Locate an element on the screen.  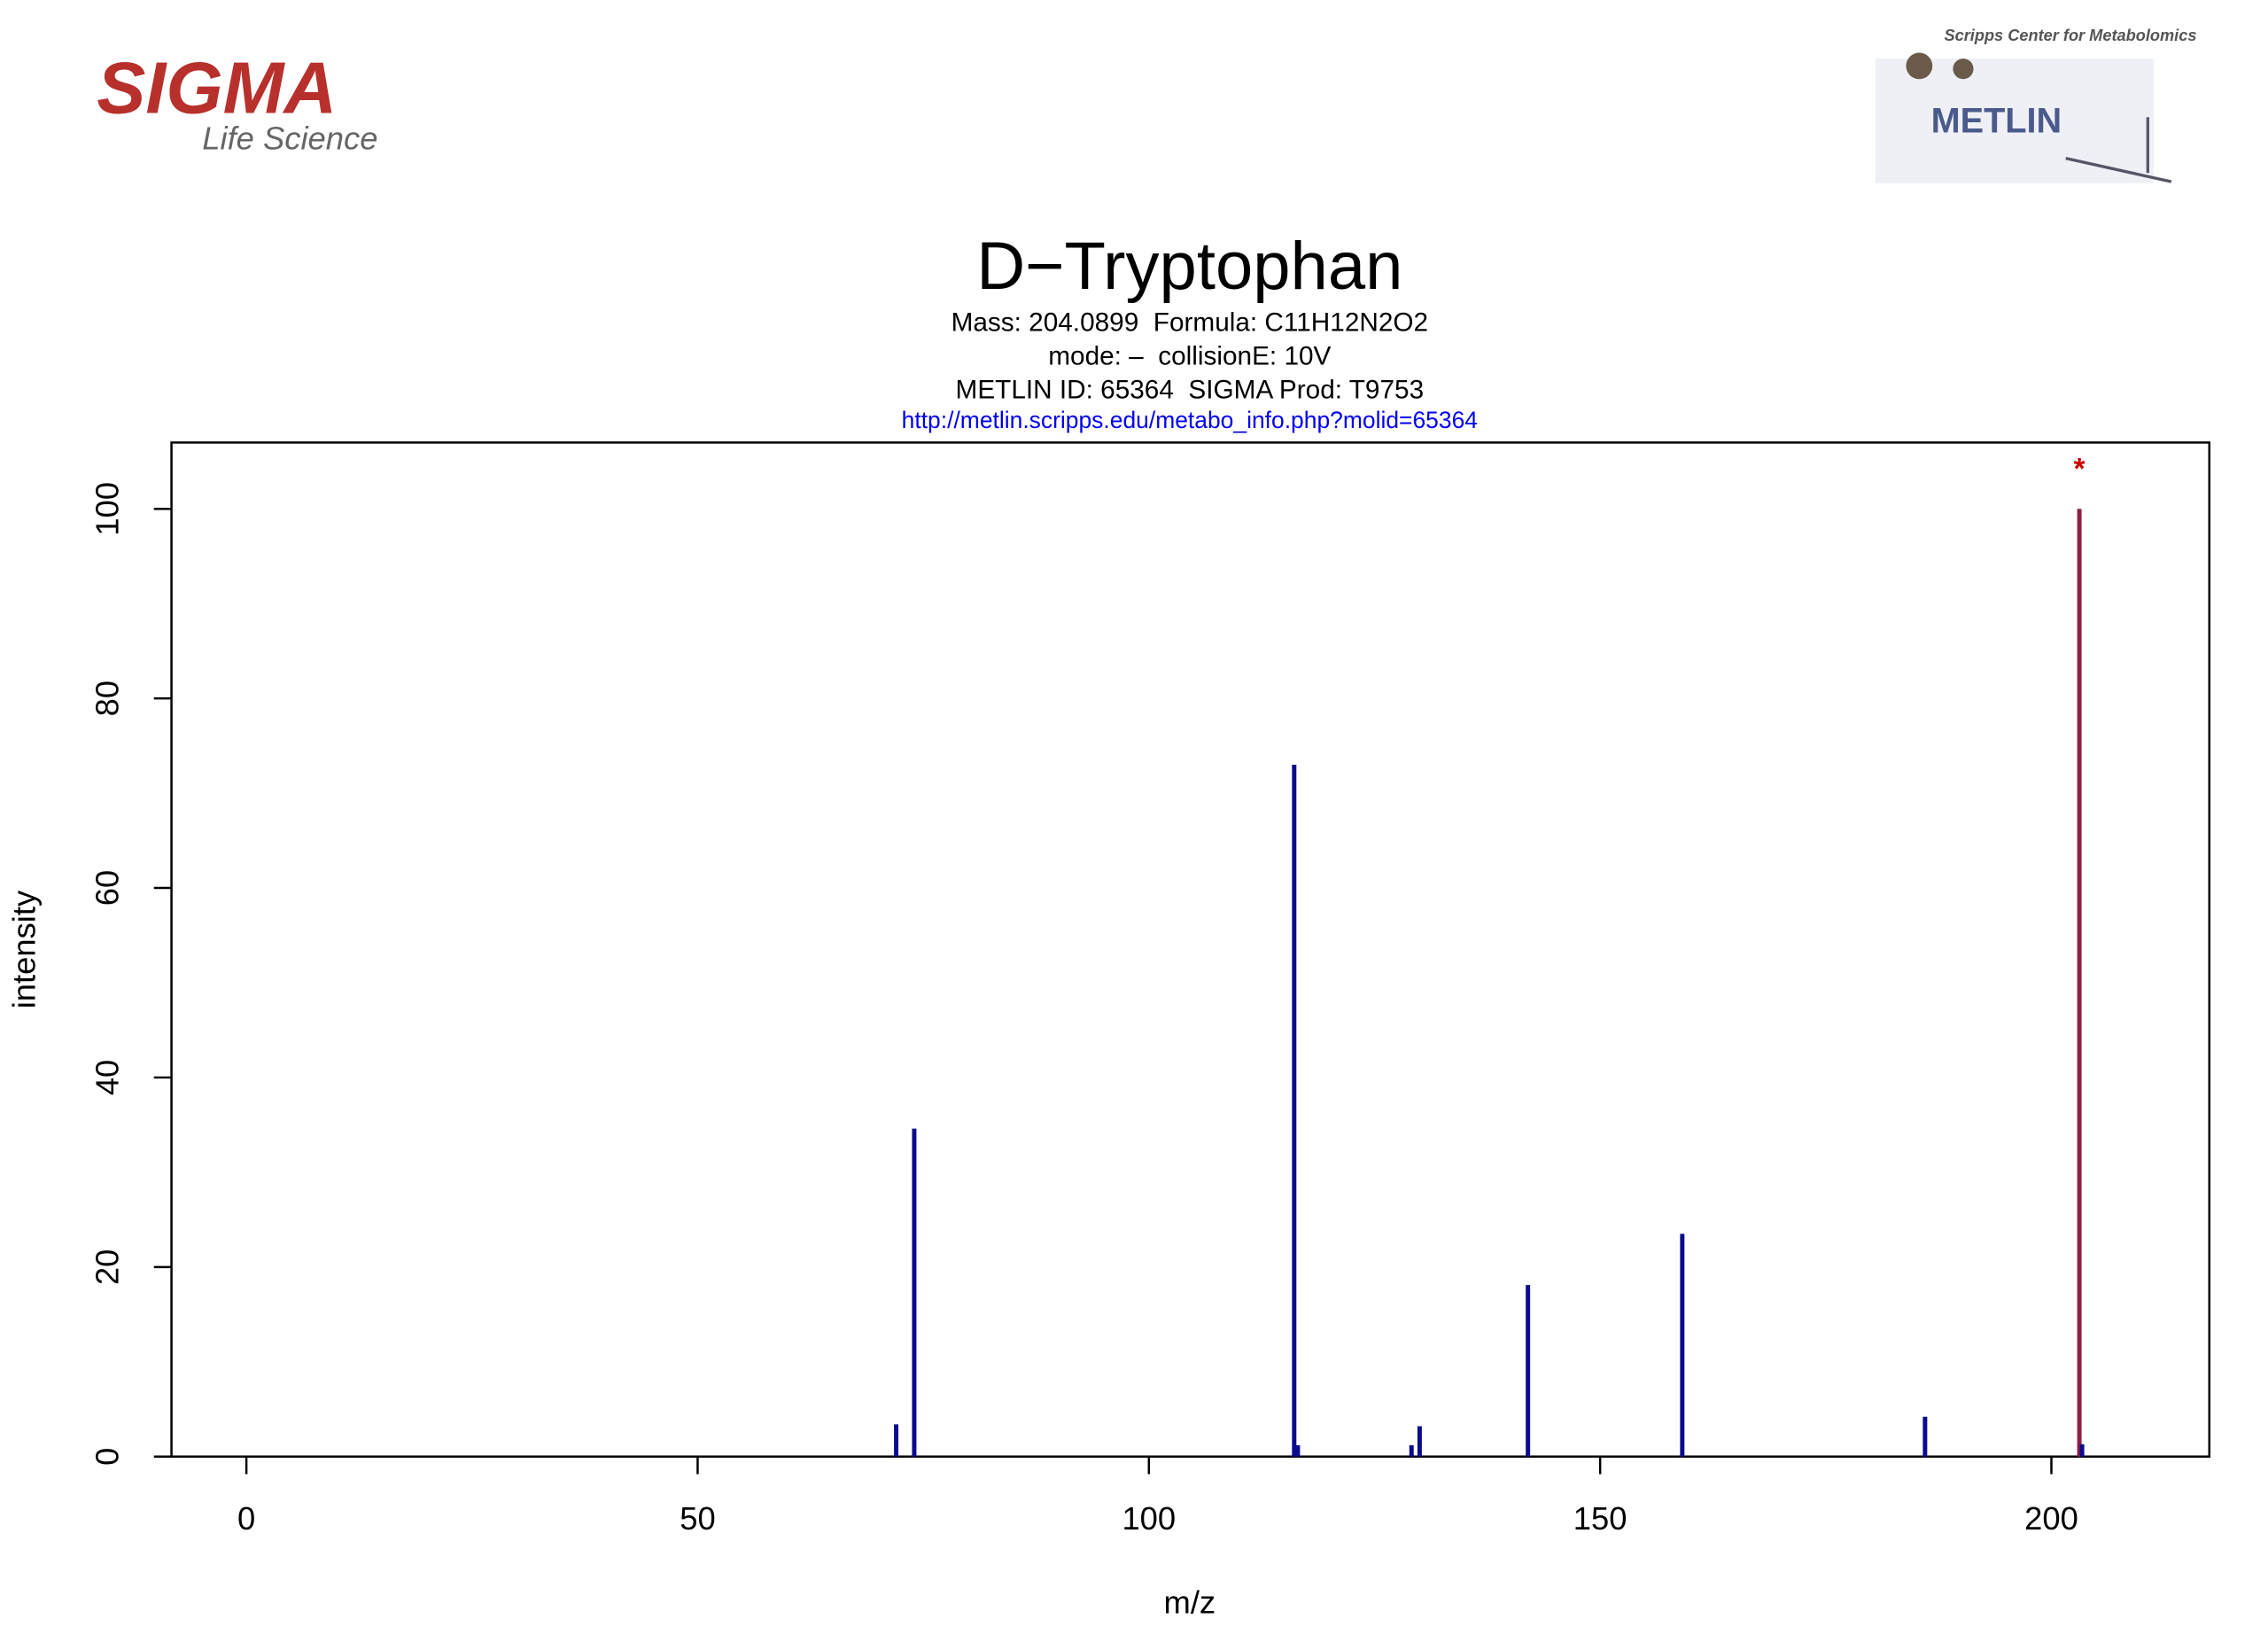
metlin-heading: Scripps Center for Metabolomics is located at coordinates (2070, 35).